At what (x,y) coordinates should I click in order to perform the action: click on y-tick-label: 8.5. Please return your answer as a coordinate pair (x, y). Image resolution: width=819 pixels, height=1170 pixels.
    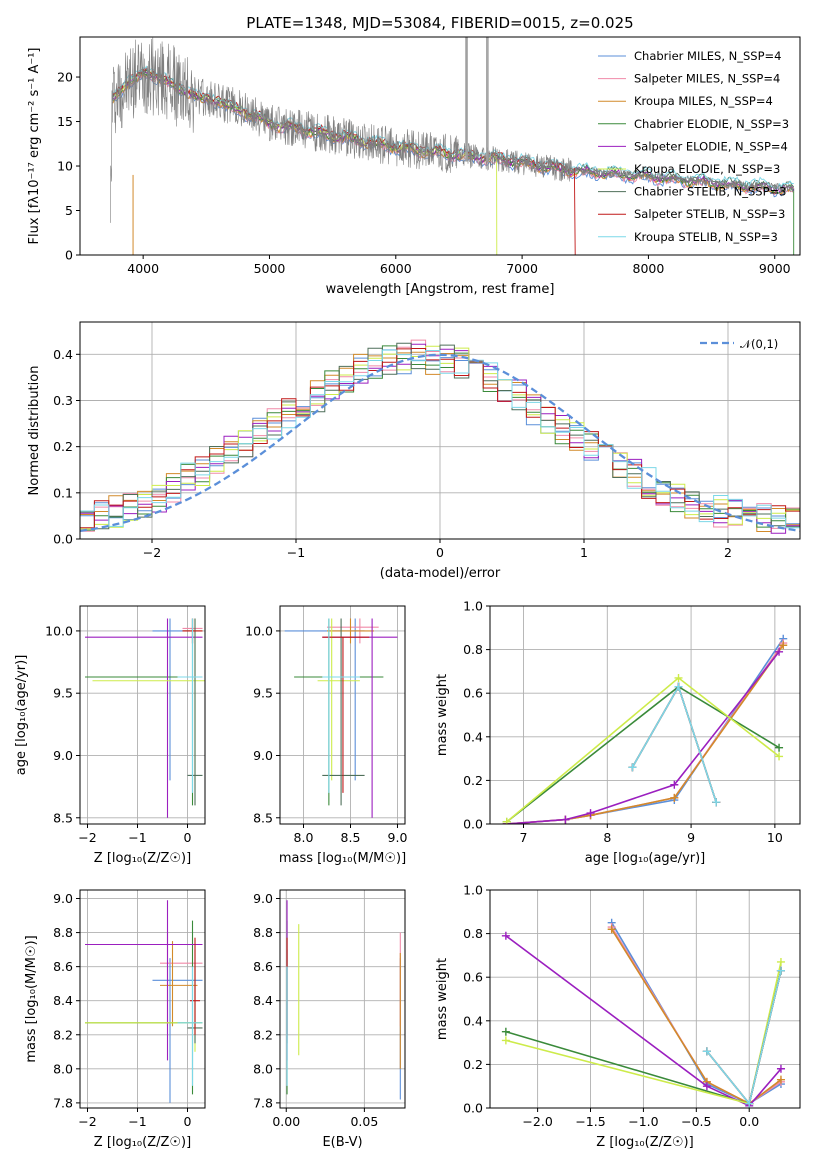
    Looking at the image, I should click on (263, 817).